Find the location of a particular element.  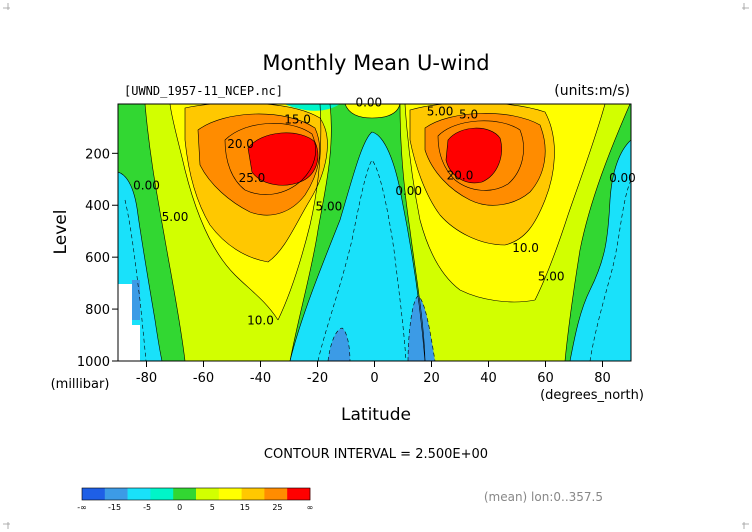

y-tick-label: 600 is located at coordinates (97, 258).